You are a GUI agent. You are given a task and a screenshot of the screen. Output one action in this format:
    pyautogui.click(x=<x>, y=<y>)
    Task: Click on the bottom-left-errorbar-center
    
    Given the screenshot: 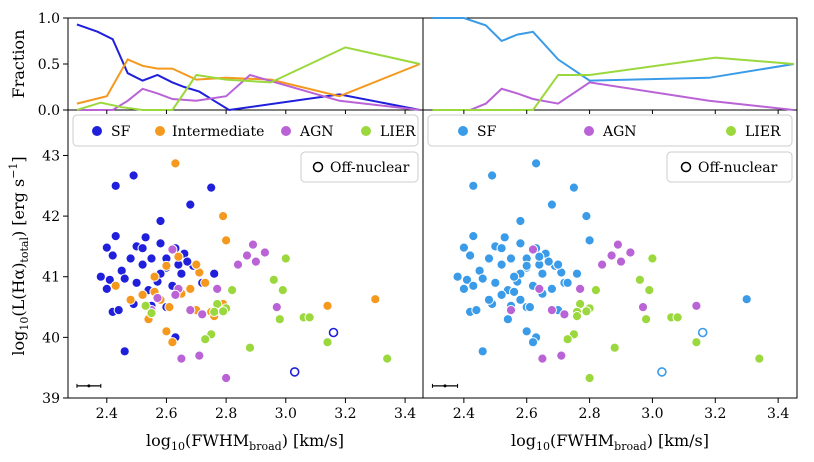 What is the action you would take?
    pyautogui.click(x=89, y=386)
    